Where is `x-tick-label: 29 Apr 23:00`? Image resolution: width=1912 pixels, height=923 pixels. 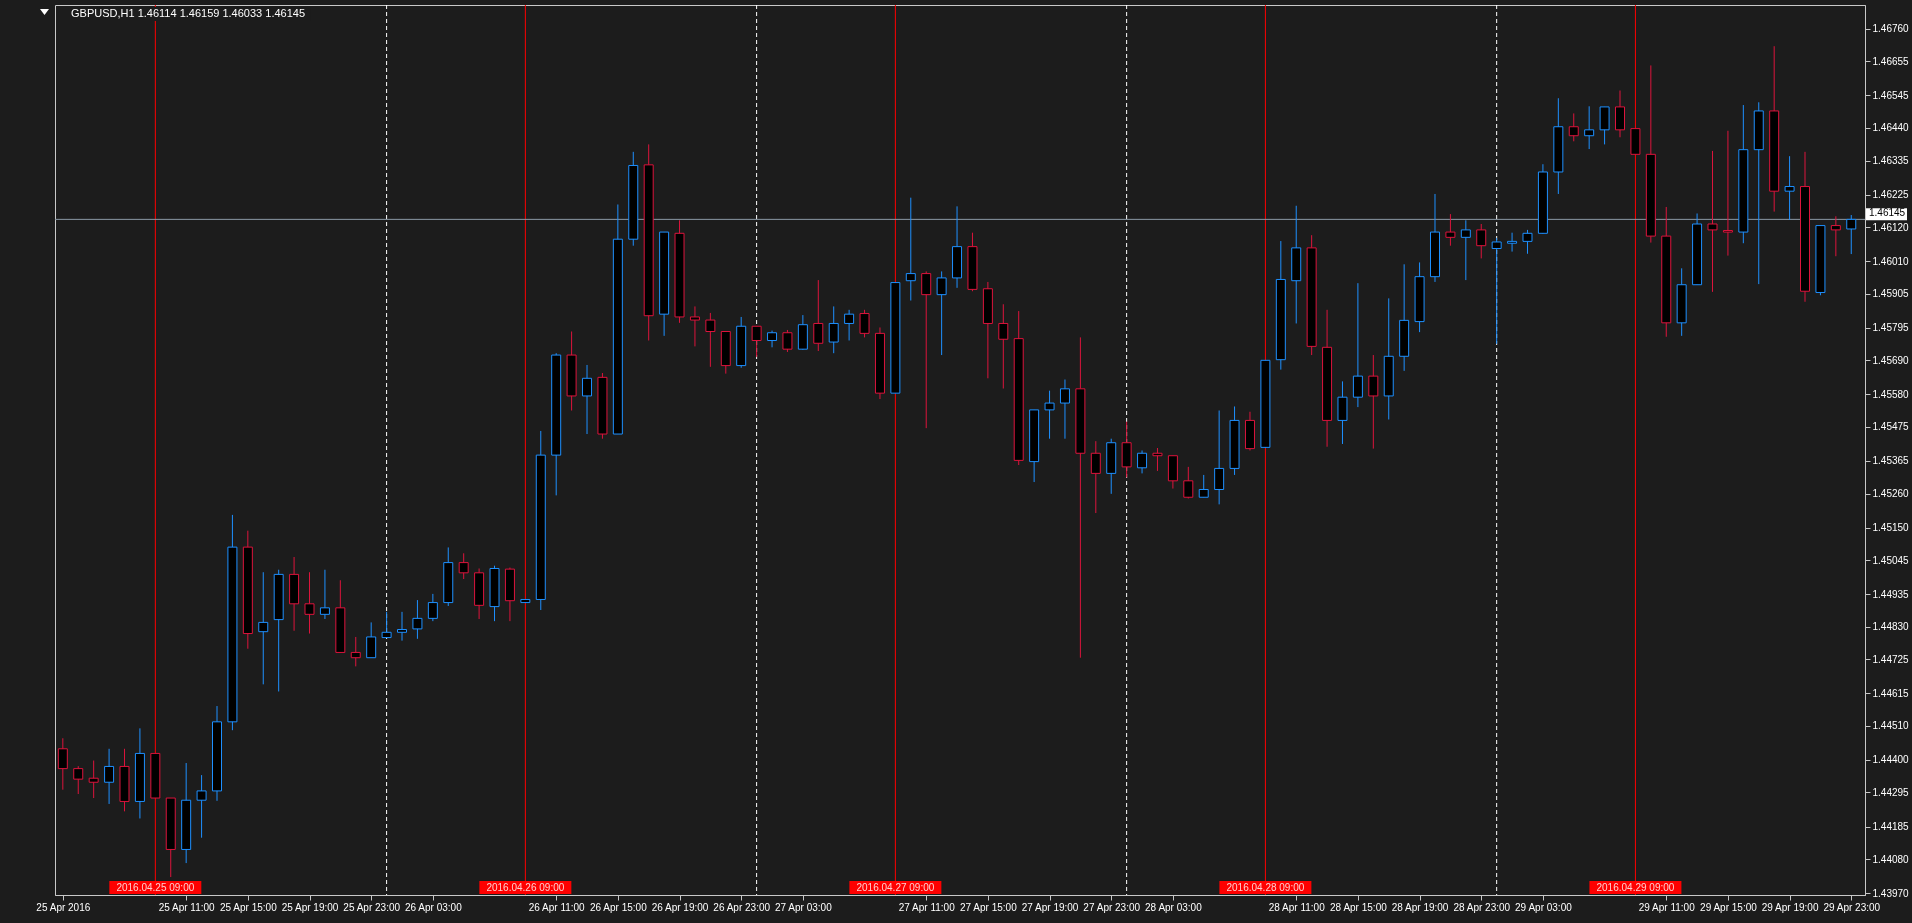 x-tick-label: 29 Apr 23:00 is located at coordinates (1852, 907).